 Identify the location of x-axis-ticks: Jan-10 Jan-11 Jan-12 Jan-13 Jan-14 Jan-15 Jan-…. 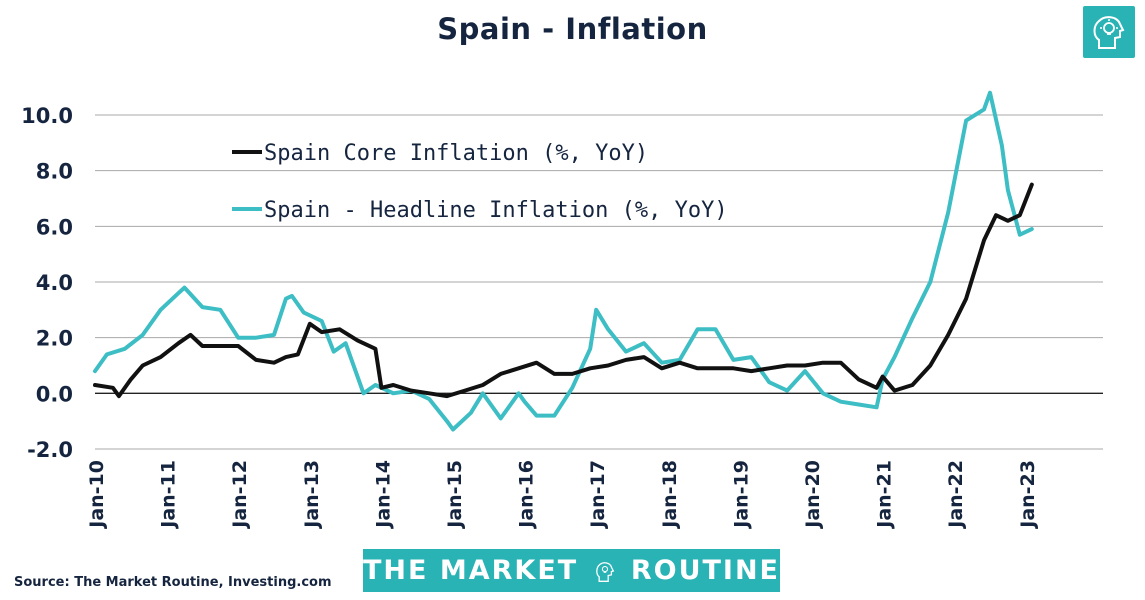
(562, 495).